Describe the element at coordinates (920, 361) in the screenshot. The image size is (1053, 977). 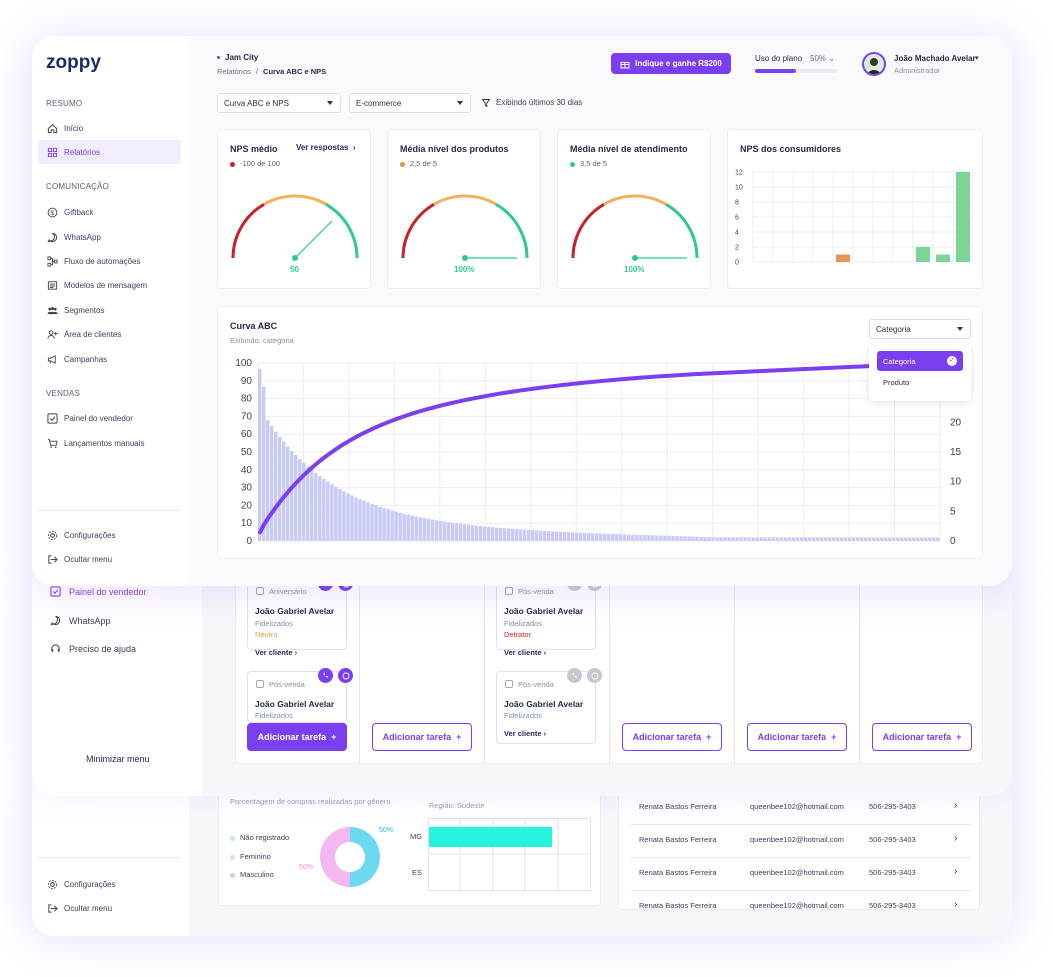
I see `dropdown-option-categoria: Categoria ✓` at that location.